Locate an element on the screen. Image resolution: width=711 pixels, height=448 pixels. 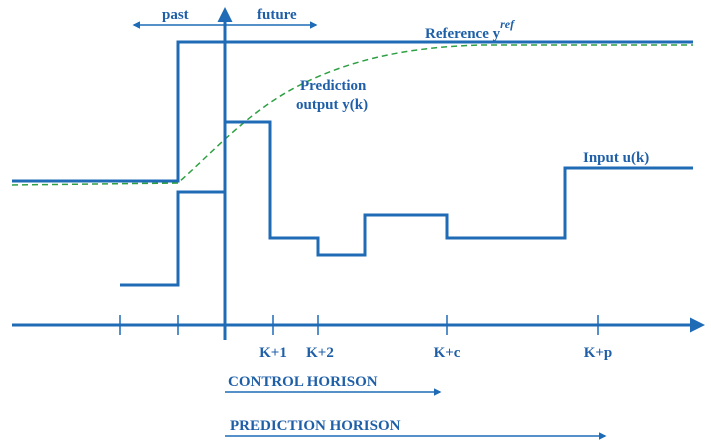
tick-label: K+1 is located at coordinates (273, 353).